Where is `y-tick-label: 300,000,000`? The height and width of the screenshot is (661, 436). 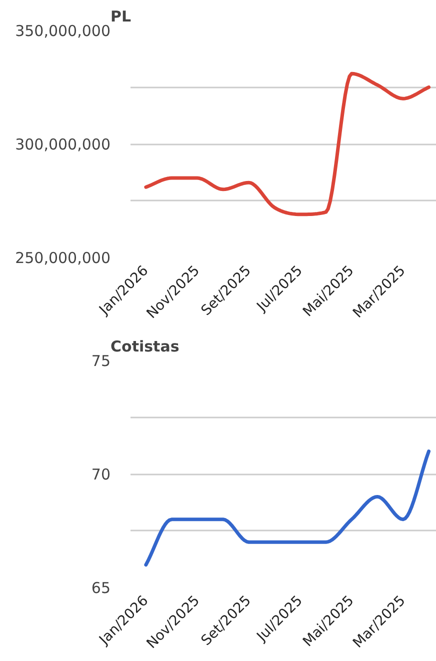
y-tick-label: 300,000,000 is located at coordinates (63, 145).